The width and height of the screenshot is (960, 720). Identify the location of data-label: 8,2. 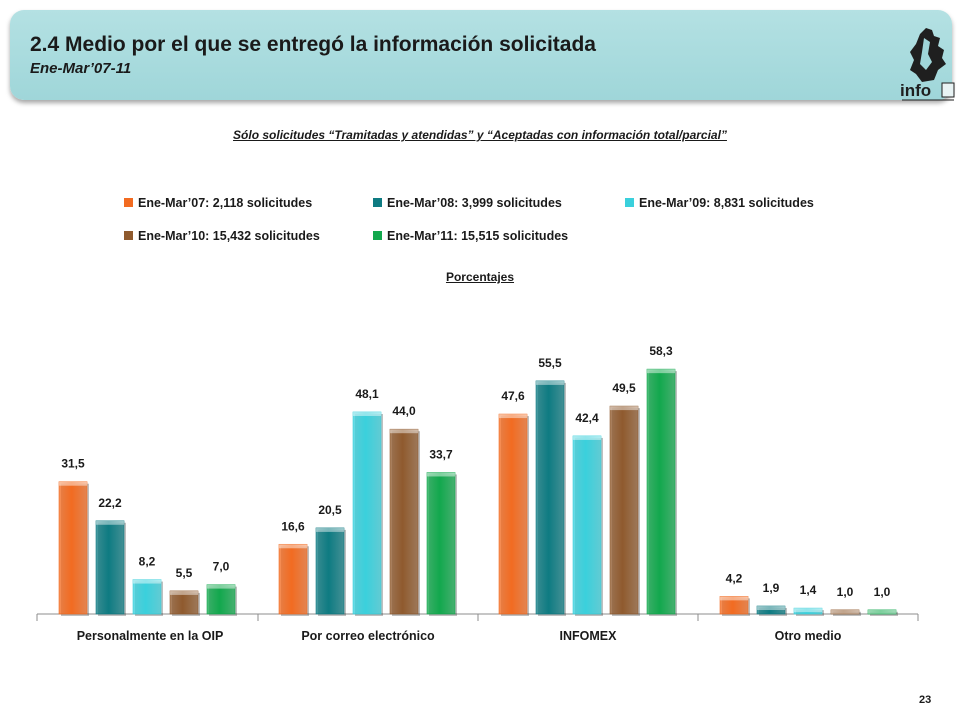
(147, 562).